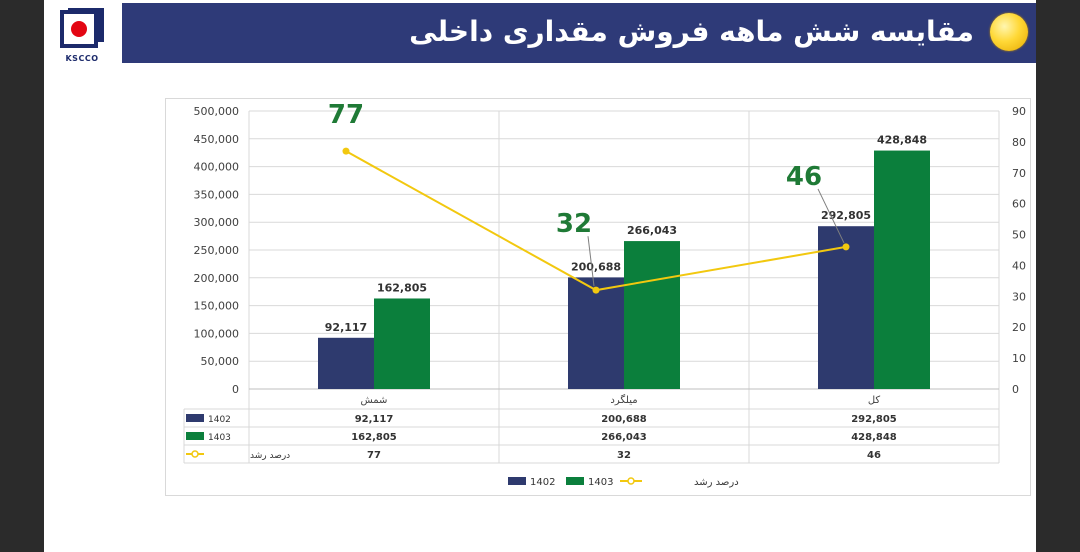 This screenshot has width=1080, height=552. I want to click on table-cell: 46, so click(874, 455).